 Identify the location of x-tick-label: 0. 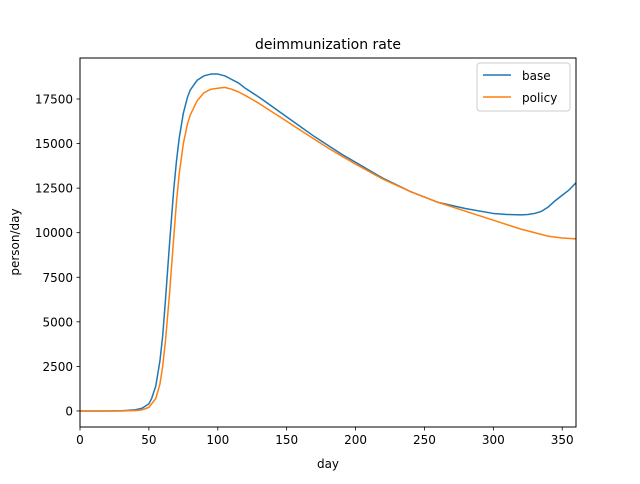
(80, 440).